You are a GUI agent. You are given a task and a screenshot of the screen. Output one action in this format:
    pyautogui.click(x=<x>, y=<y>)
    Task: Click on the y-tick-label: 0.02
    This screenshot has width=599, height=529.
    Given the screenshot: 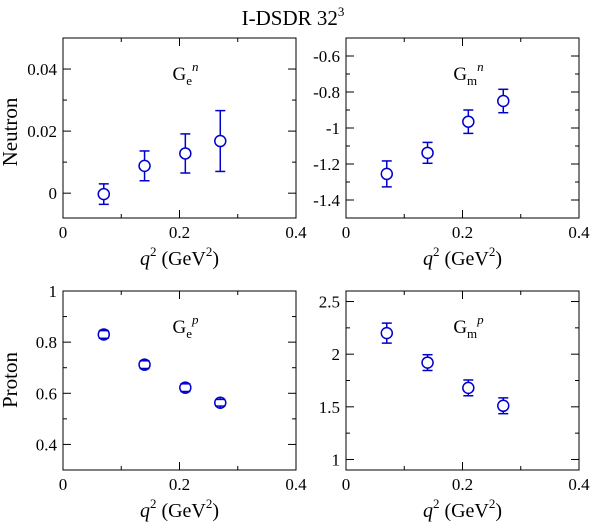 What is the action you would take?
    pyautogui.click(x=42, y=131)
    